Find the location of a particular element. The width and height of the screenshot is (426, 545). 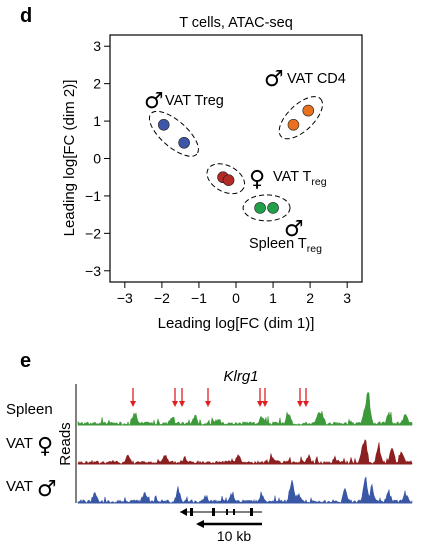

strand-arrow-icon is located at coordinates (183, 512).